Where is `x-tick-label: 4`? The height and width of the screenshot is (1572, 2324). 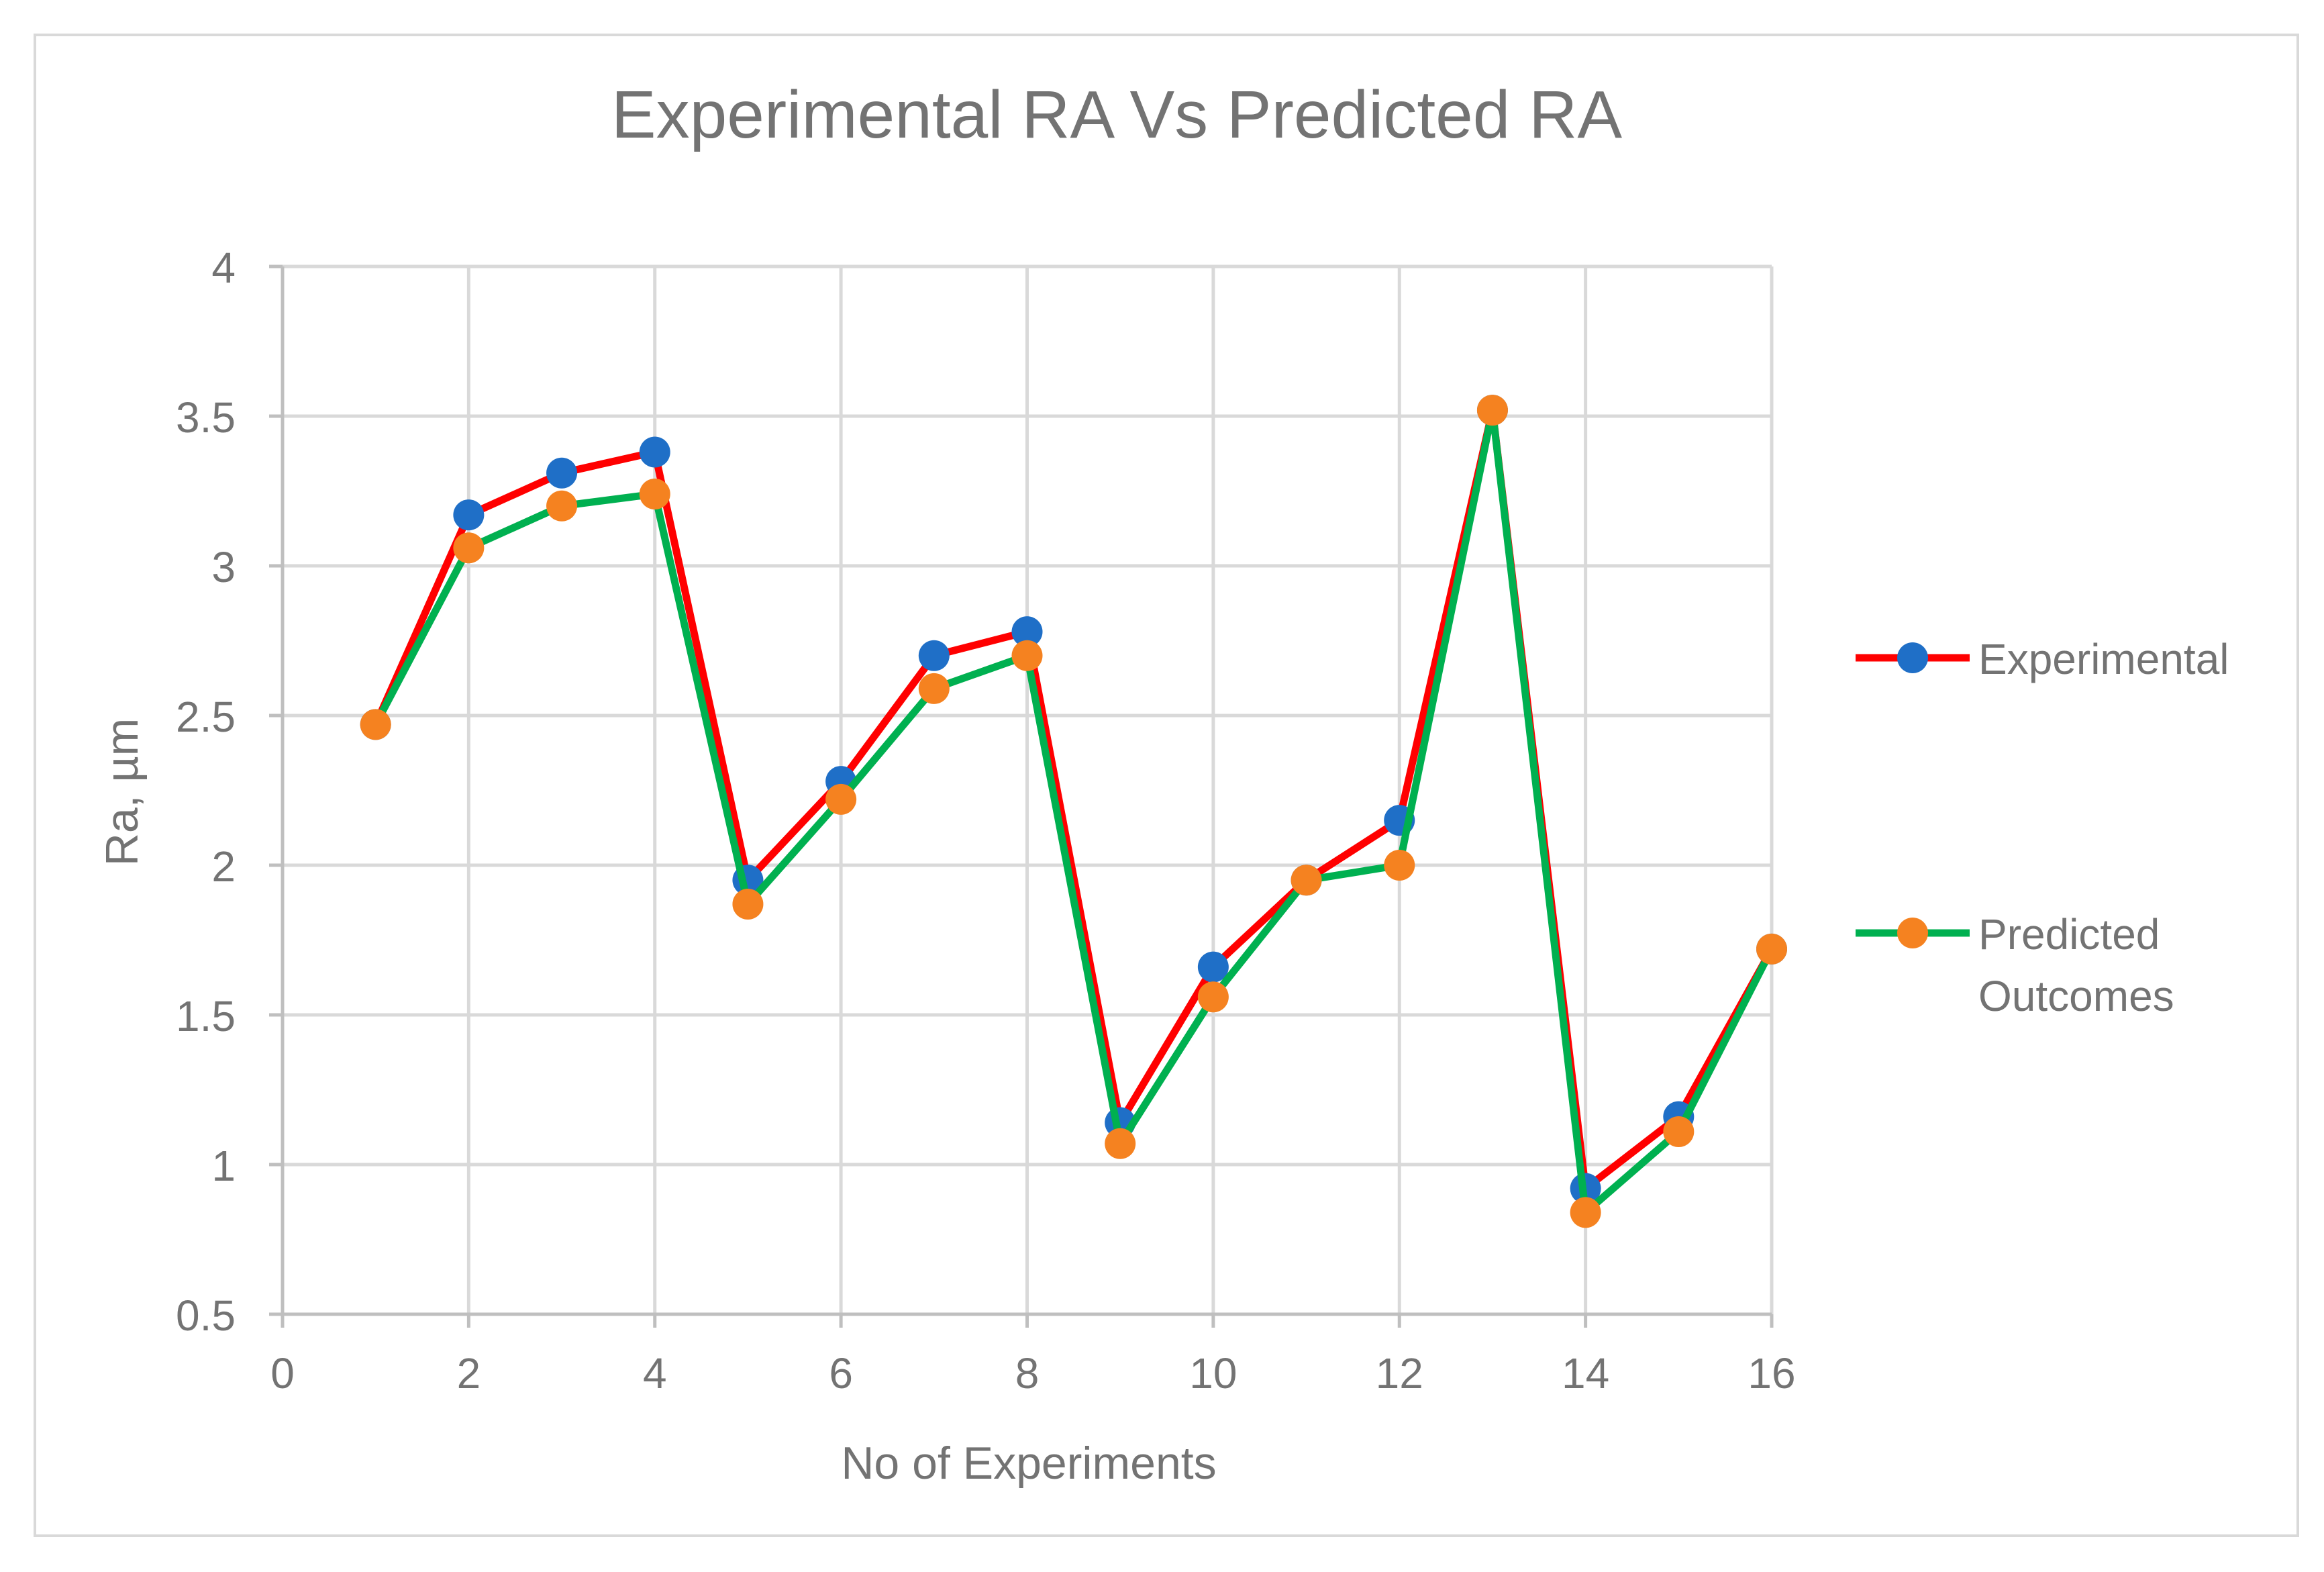 x-tick-label: 4 is located at coordinates (655, 1373).